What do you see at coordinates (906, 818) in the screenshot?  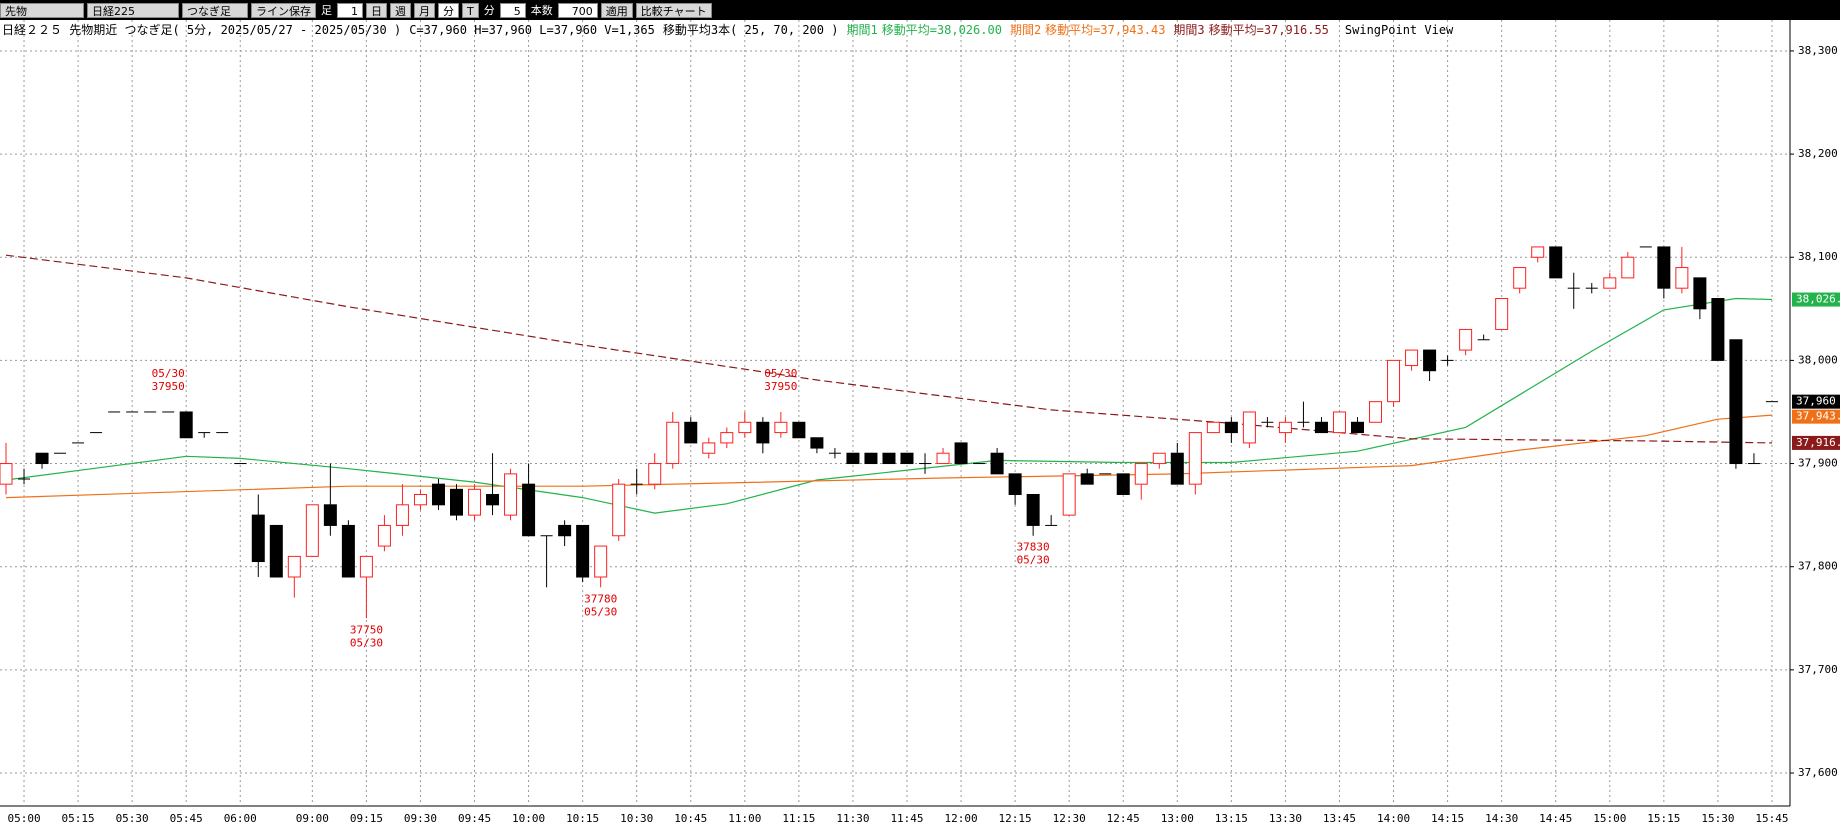 I see `x-tick-label: 11:45` at bounding box center [906, 818].